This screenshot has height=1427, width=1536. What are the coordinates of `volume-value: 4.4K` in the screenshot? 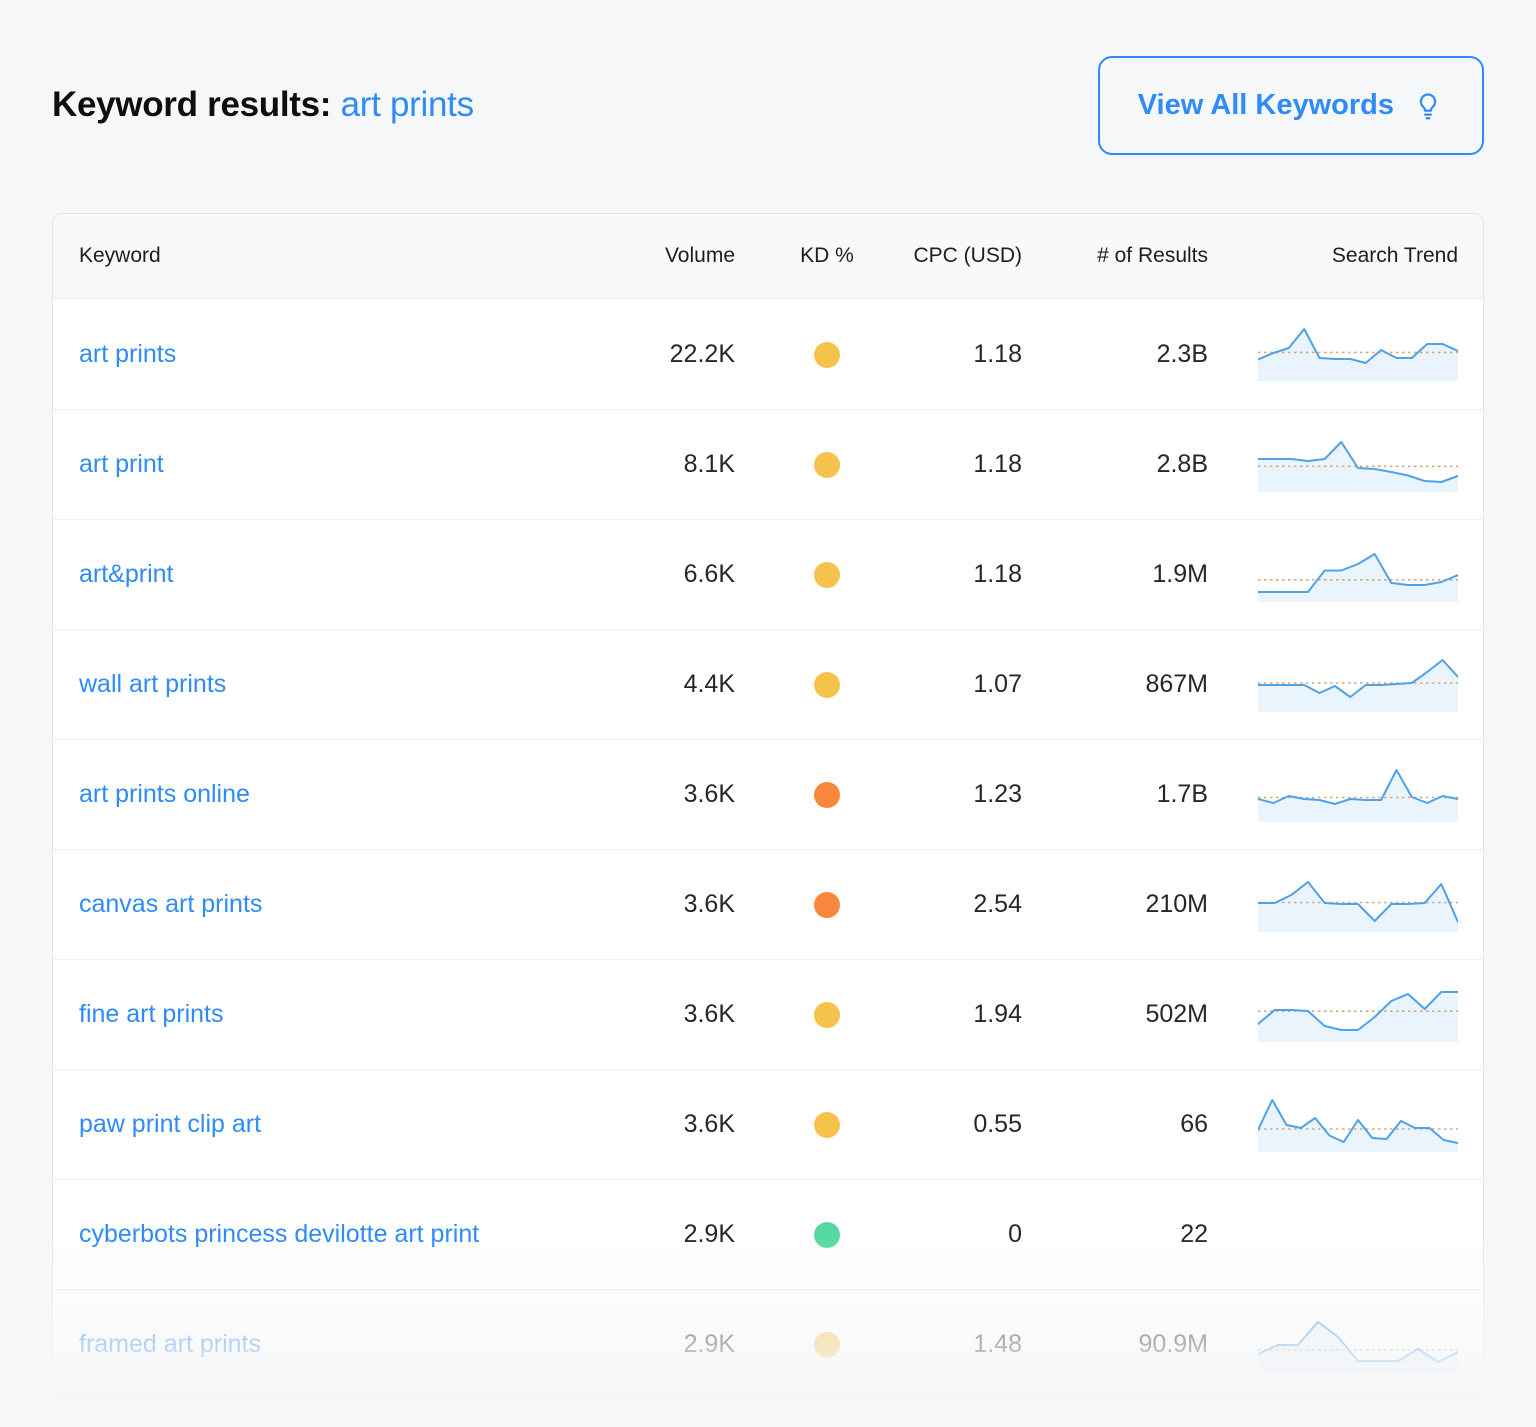 It's located at (709, 684).